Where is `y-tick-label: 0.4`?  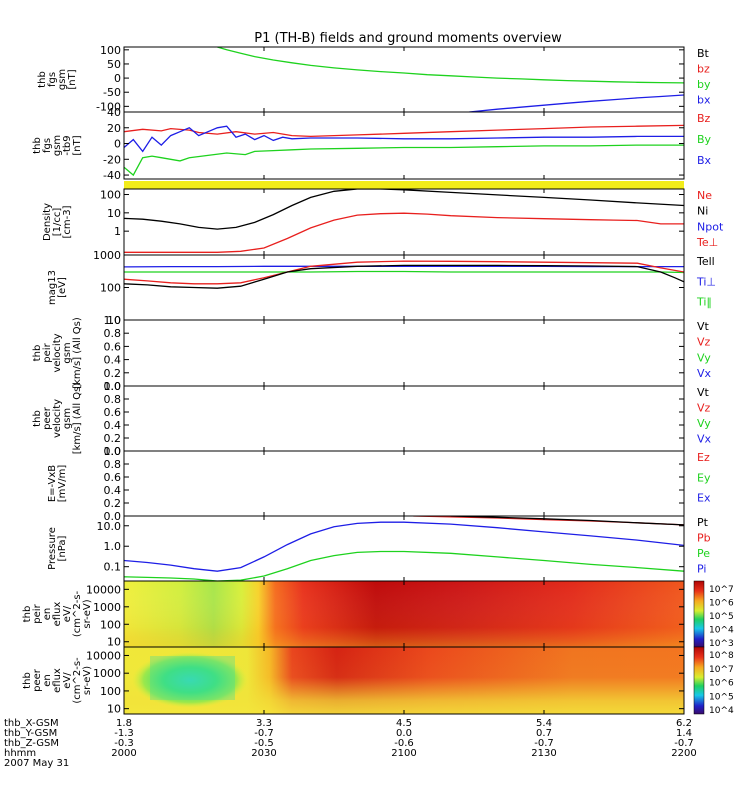 y-tick-label: 0.4 is located at coordinates (113, 490).